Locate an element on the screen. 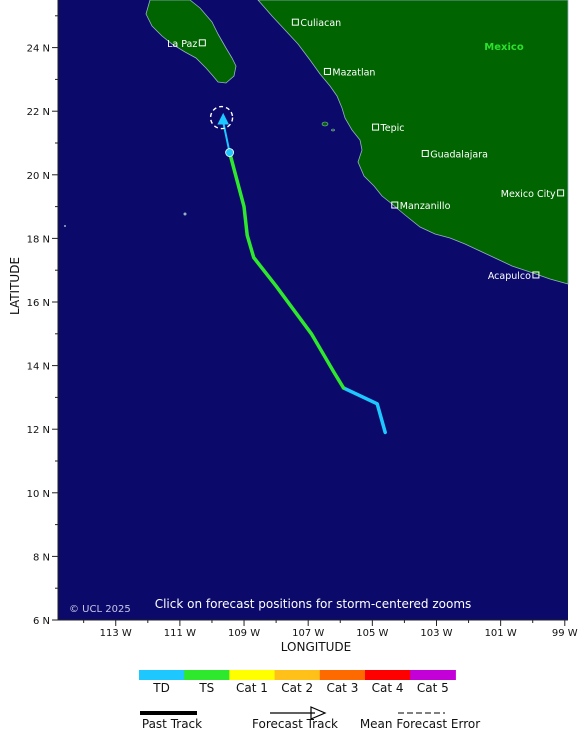 This screenshot has height=735, width=583. legend-label: Cat 3 is located at coordinates (342, 688).